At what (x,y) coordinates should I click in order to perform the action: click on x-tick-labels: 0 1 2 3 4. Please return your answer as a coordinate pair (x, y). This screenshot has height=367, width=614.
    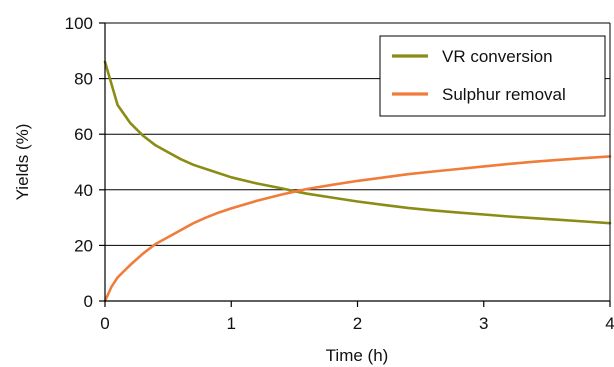
    Looking at the image, I should click on (357, 323).